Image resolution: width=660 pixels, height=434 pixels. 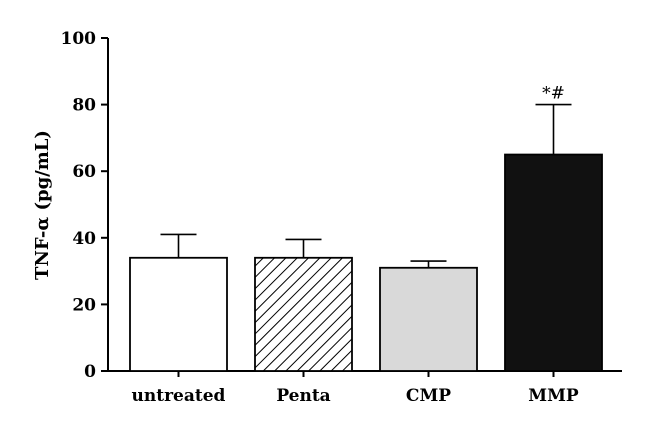 I want to click on x-tick-label-penta: Penta, so click(x=303, y=396).